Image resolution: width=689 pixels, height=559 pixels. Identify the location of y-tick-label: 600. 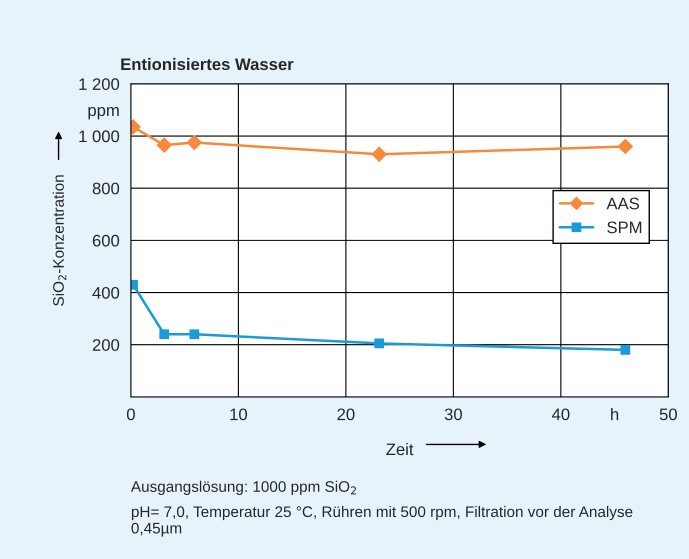
(106, 240).